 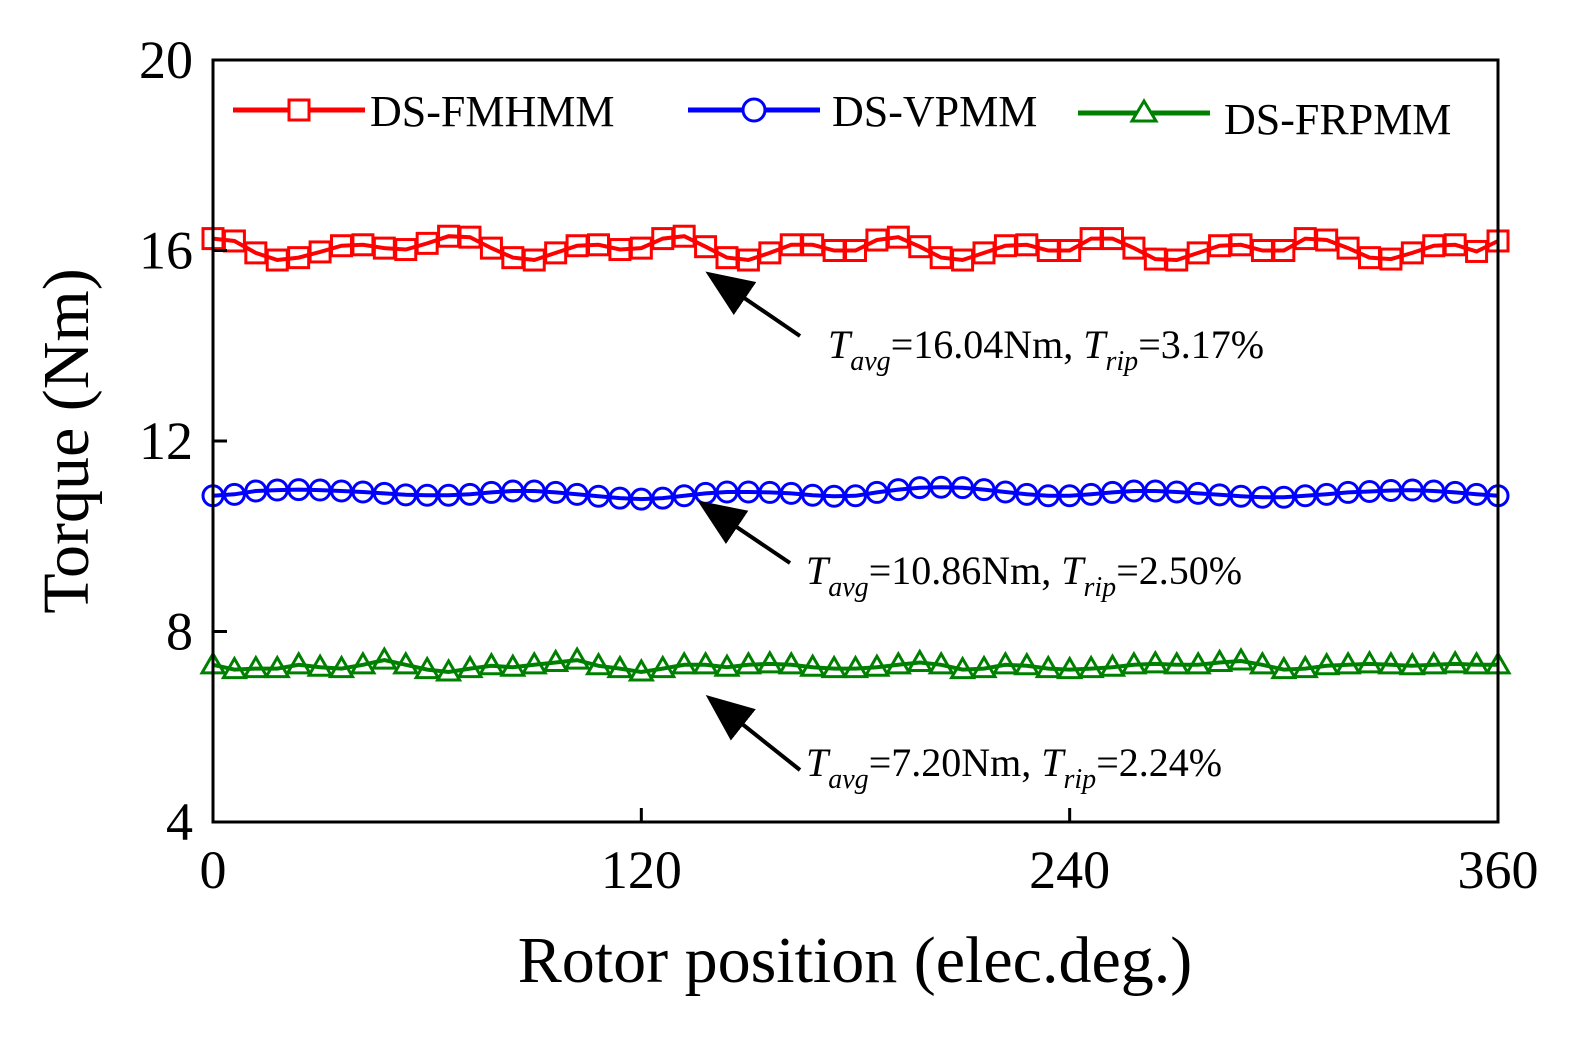 I want to click on y-axis-title: Torque (Nm), so click(x=66, y=440).